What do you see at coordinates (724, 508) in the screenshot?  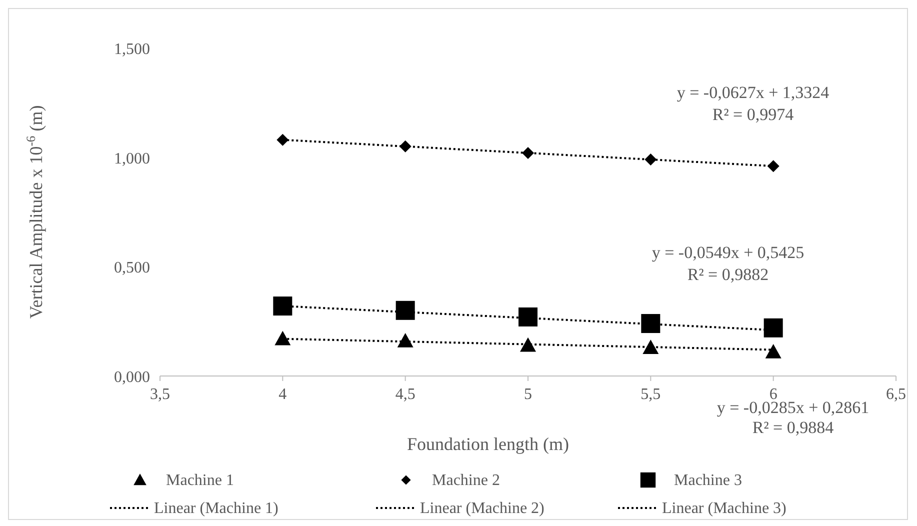 I see `legend-label: Linear (Machine 3)` at bounding box center [724, 508].